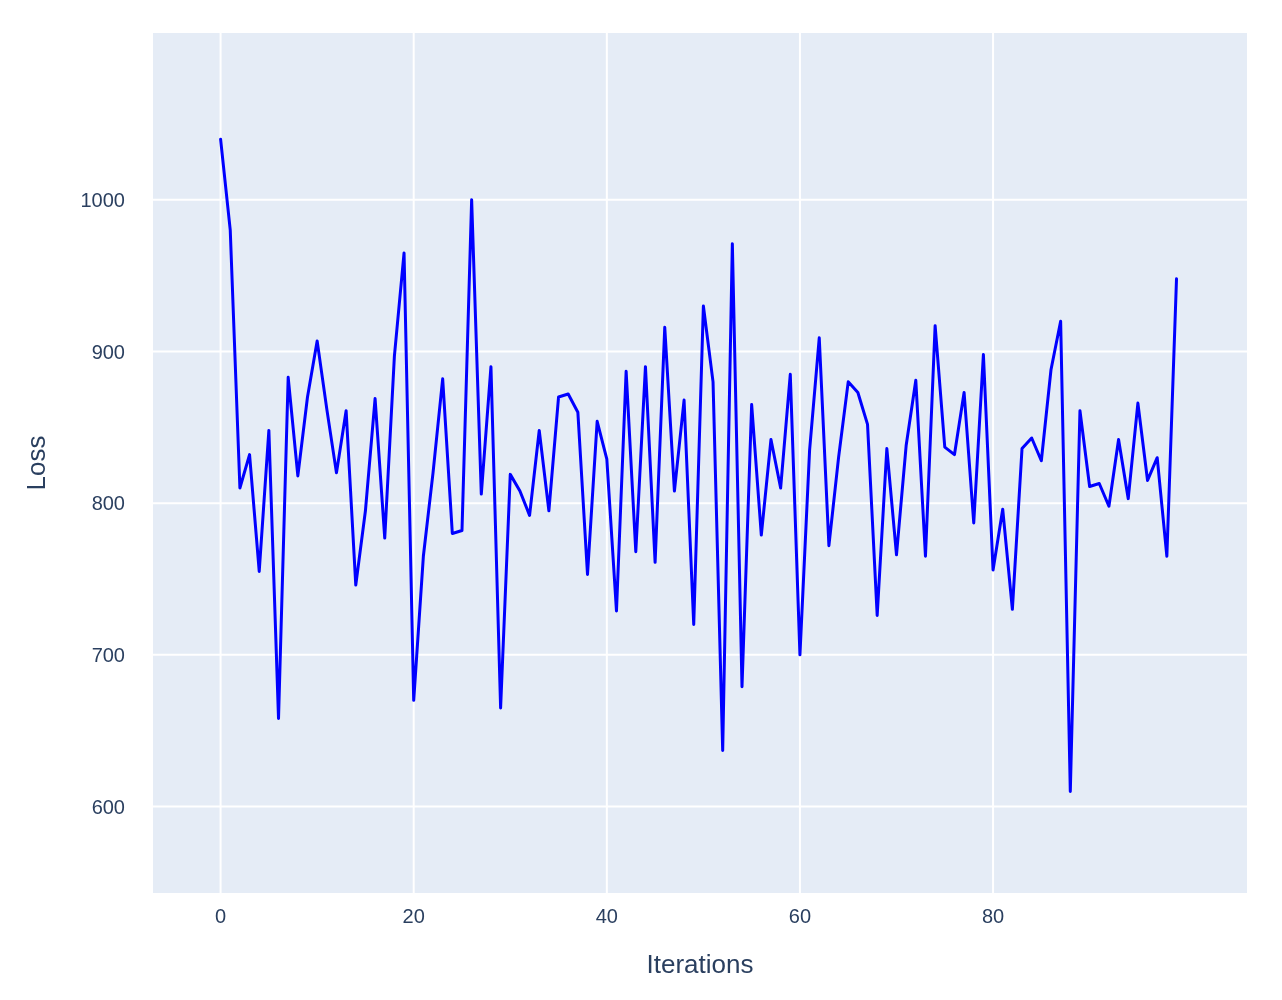 The width and height of the screenshot is (1282, 1000). I want to click on x-axis-title: Iterations, so click(700, 964).